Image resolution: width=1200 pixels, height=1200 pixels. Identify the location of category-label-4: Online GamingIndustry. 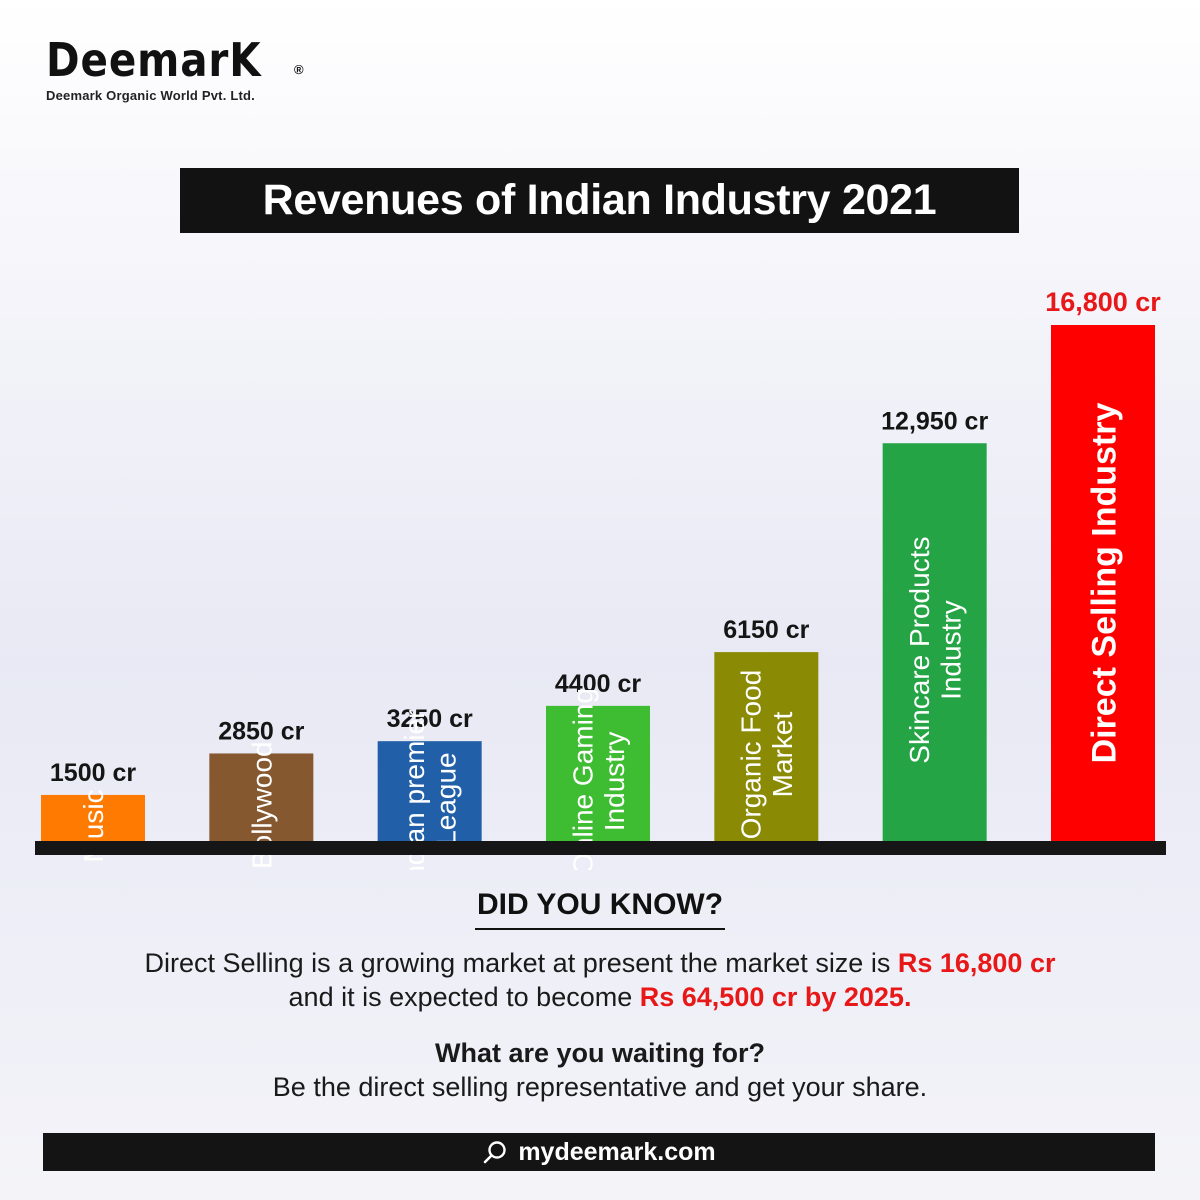
(598, 779).